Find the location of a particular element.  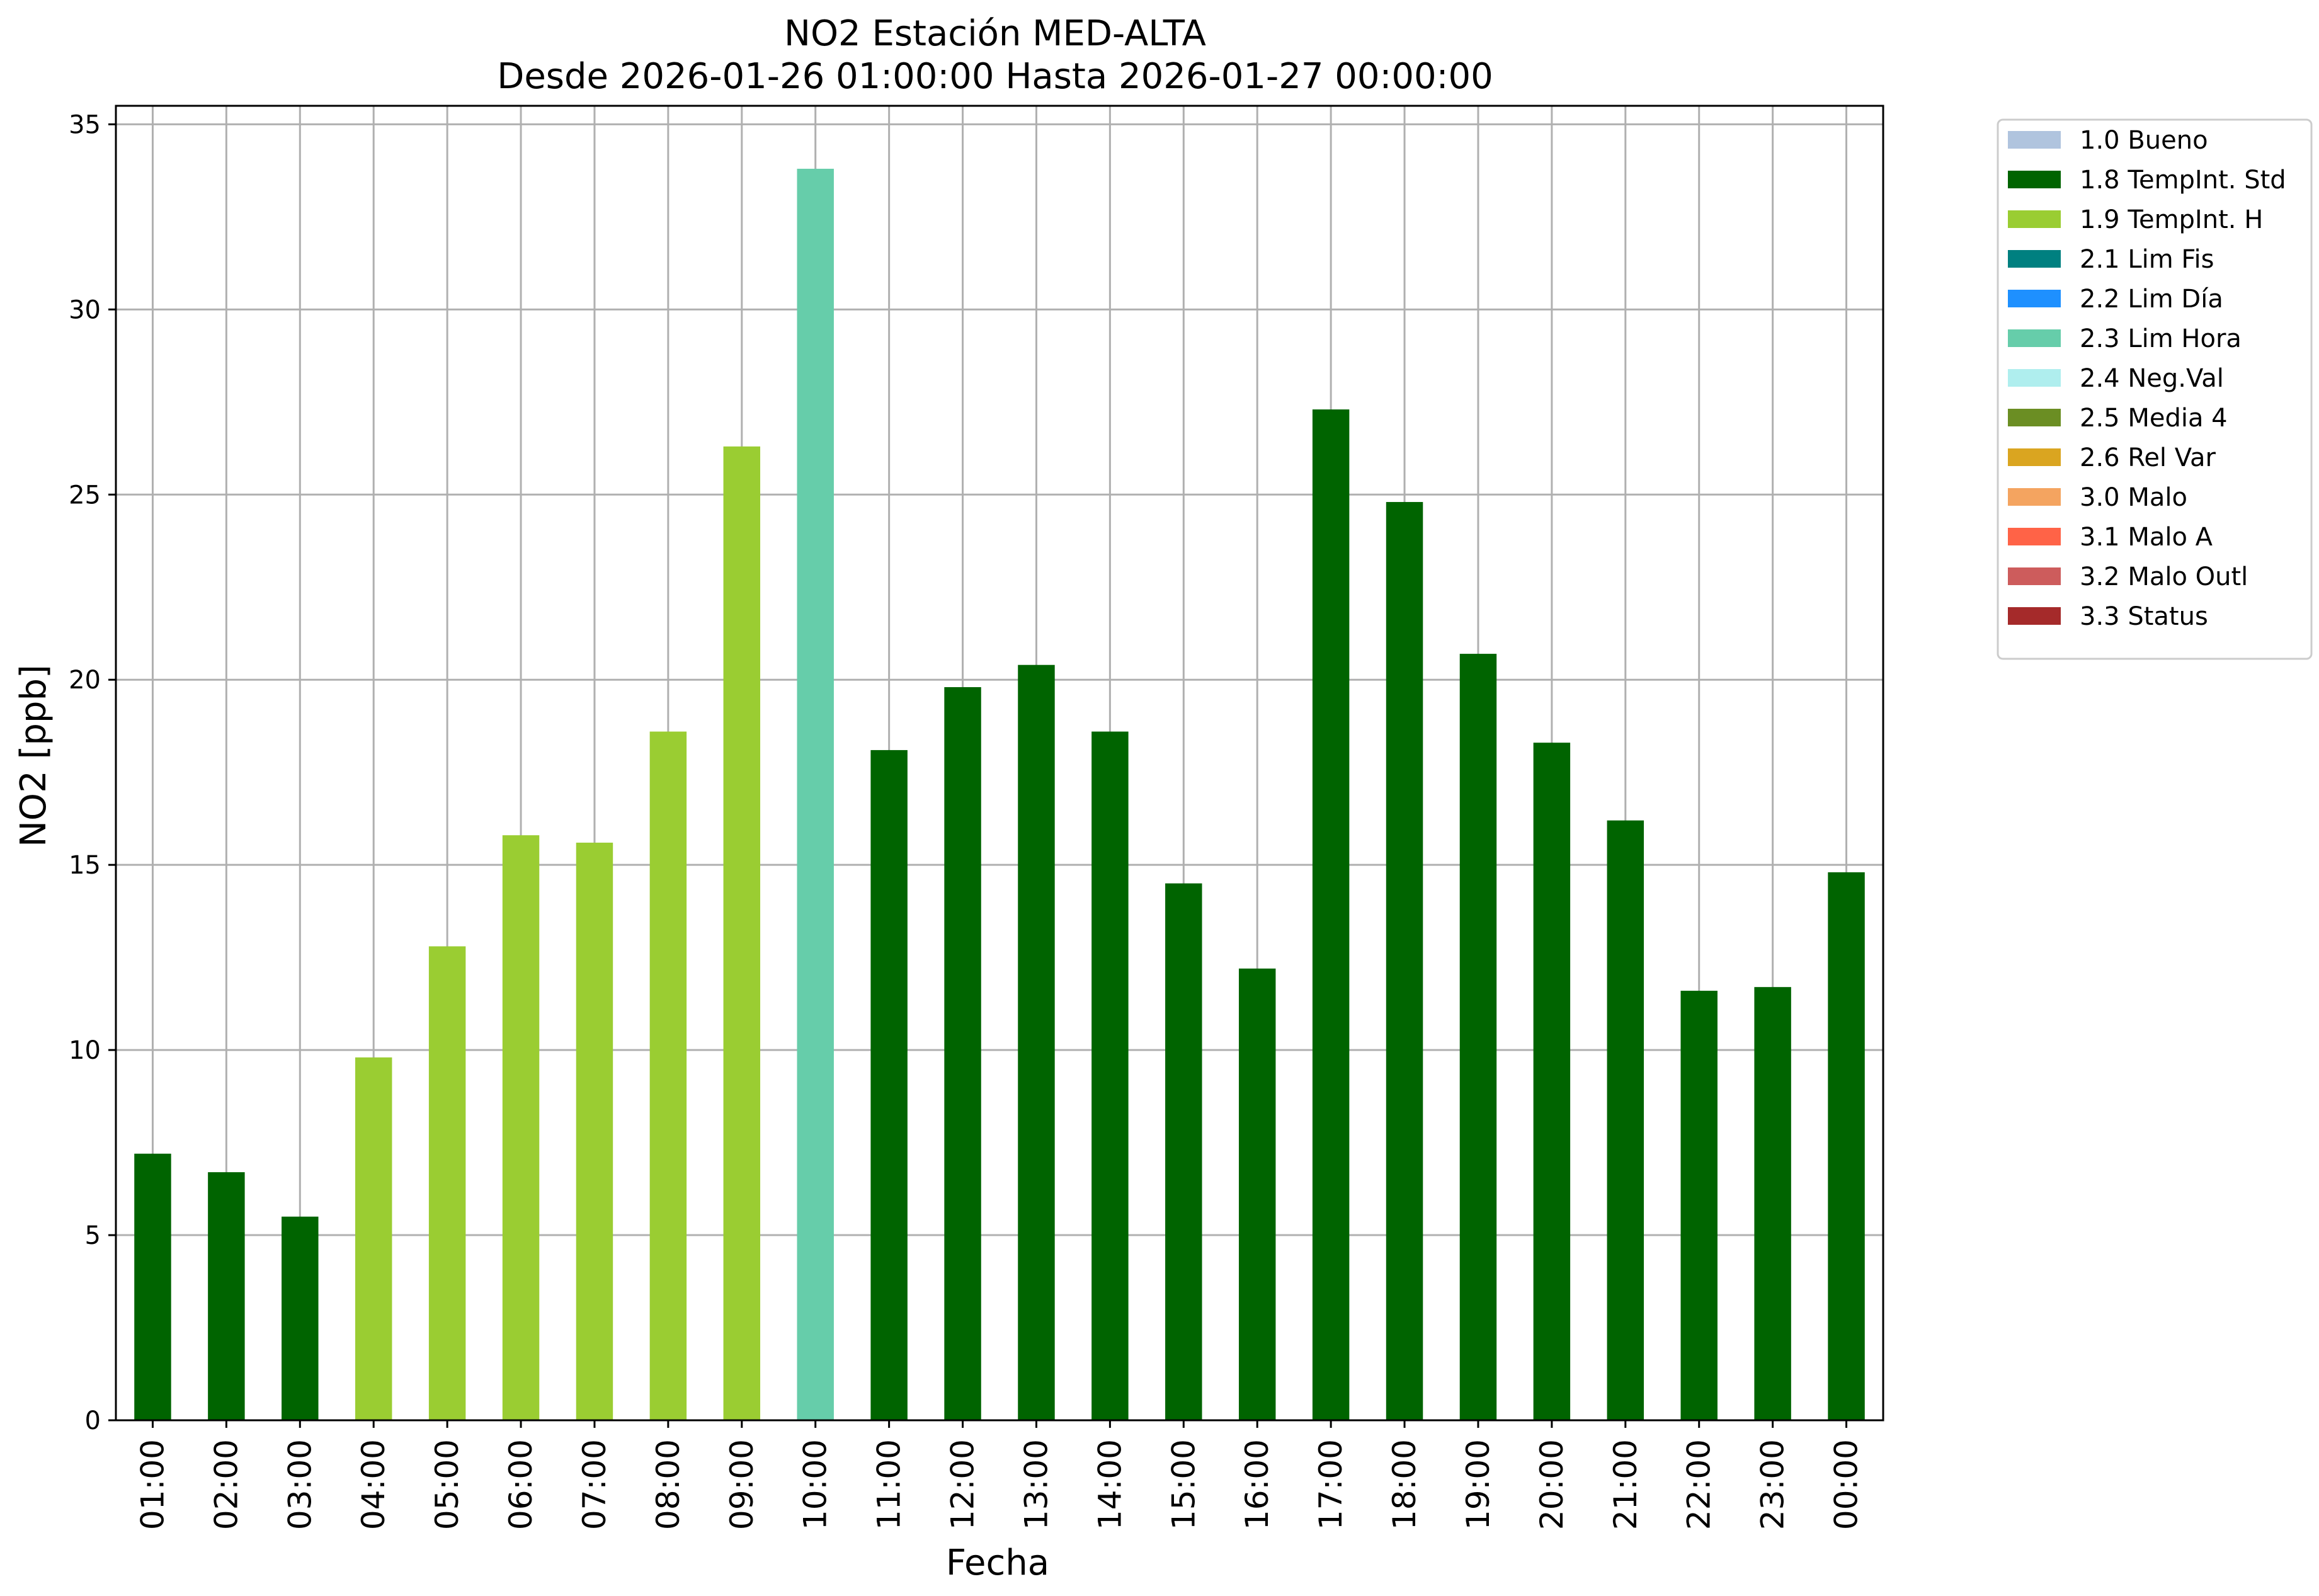

legend-label: 1.9 TempInt. H is located at coordinates (2171, 219).